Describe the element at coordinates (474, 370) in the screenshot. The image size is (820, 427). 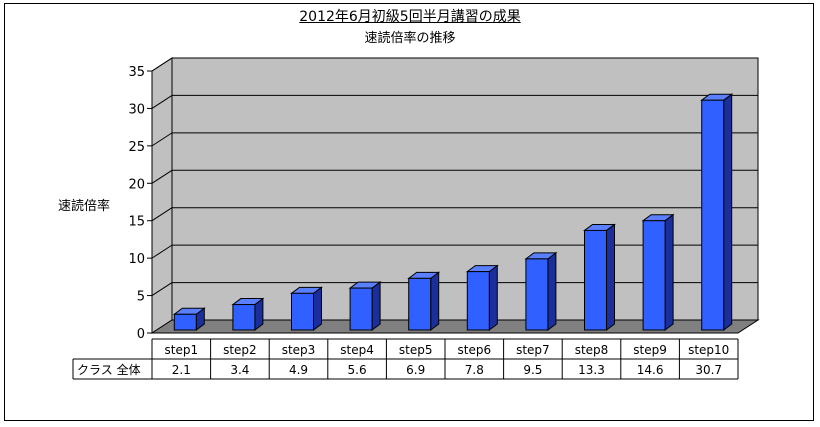
I see `data-label: 7.8` at that location.